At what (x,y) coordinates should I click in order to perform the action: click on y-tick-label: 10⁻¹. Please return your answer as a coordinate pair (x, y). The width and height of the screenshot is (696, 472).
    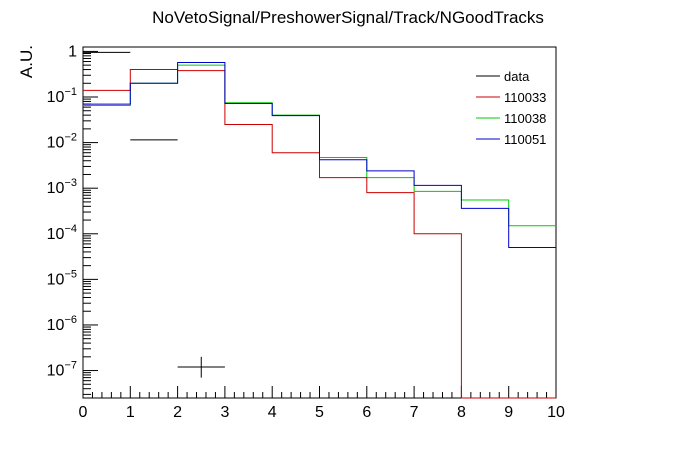
    Looking at the image, I should click on (62, 96).